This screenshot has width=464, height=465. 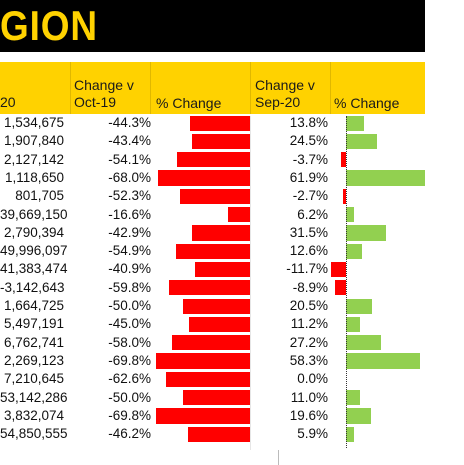 I want to click on change-sep20-cell: 12.6%, so click(x=308, y=251).